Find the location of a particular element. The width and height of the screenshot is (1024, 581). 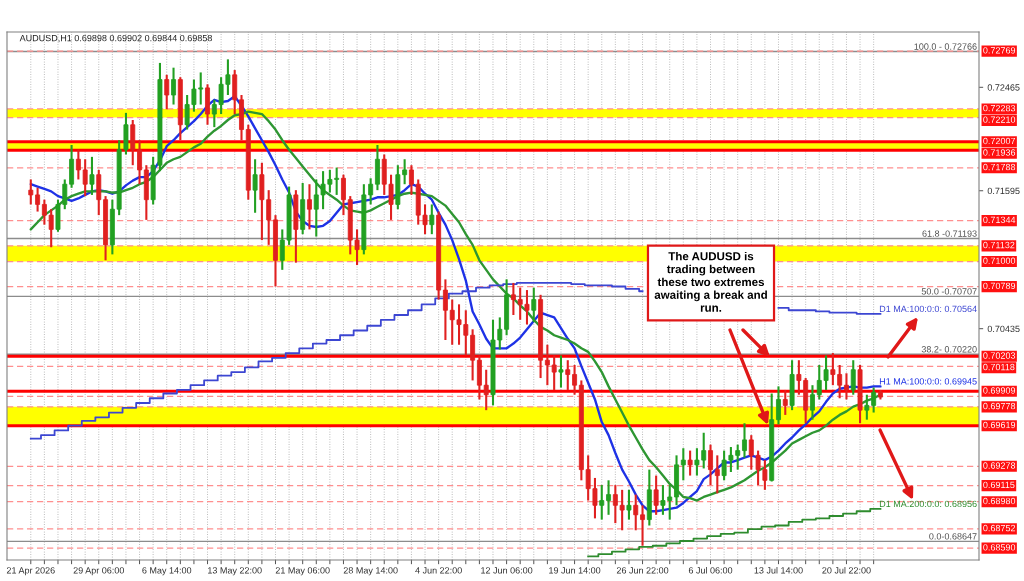

x-tick-label: 4 Jun 22:00 is located at coordinates (438, 570).